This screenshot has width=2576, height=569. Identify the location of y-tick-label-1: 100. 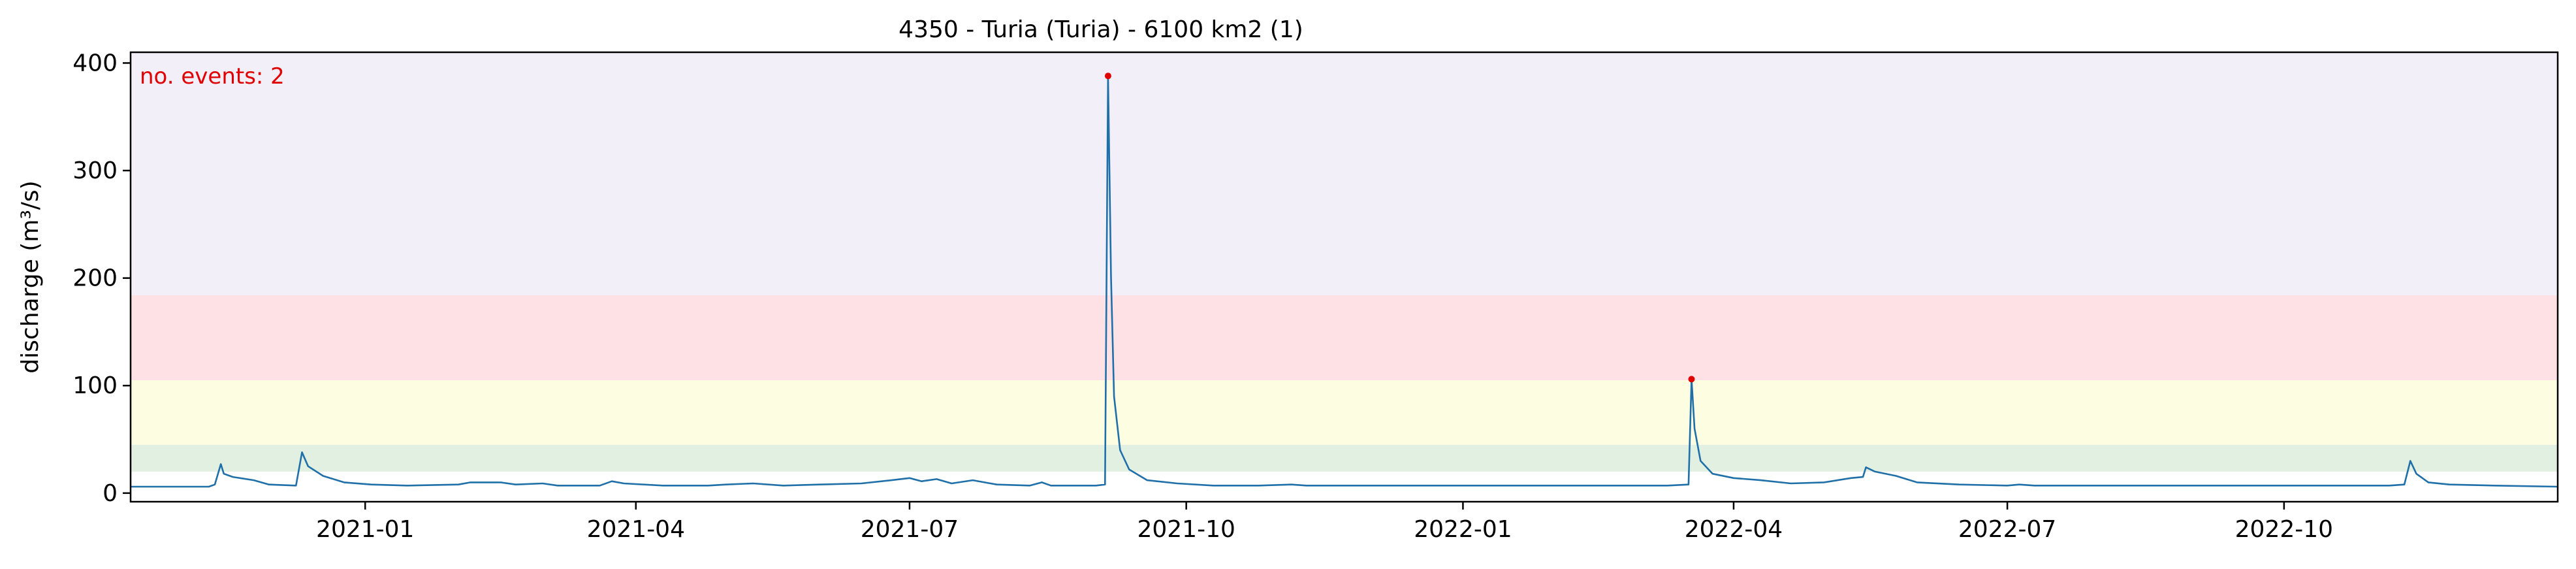
(95, 385).